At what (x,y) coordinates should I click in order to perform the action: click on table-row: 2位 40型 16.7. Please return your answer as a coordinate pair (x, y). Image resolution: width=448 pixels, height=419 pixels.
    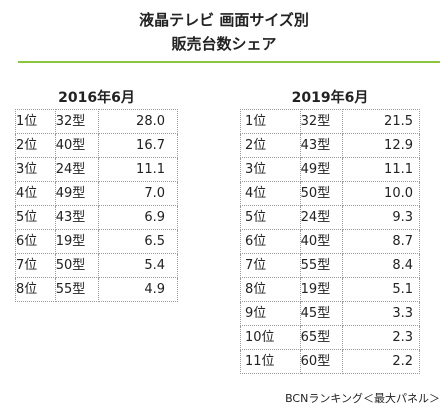
    Looking at the image, I should click on (97, 145).